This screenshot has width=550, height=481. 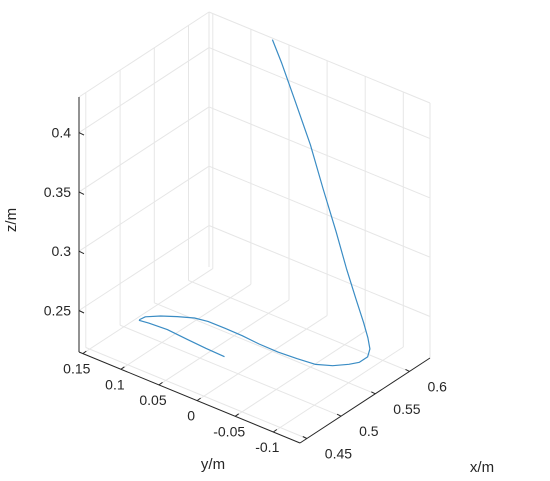 What do you see at coordinates (115, 384) in the screenshot?
I see `y-tick-label: 0.1` at bounding box center [115, 384].